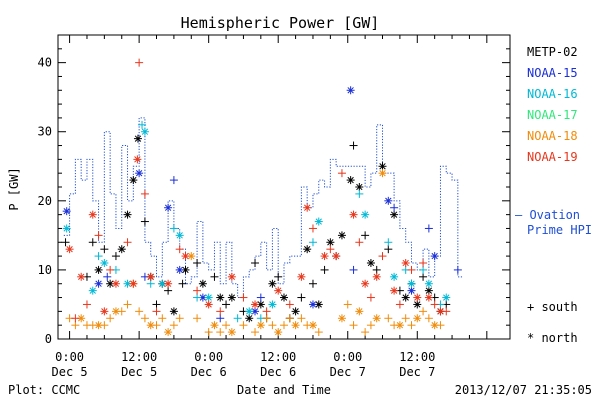 This screenshot has height=400, width=600. What do you see at coordinates (552, 157) in the screenshot?
I see `legend-noaa-19: NOAA-19` at bounding box center [552, 157].